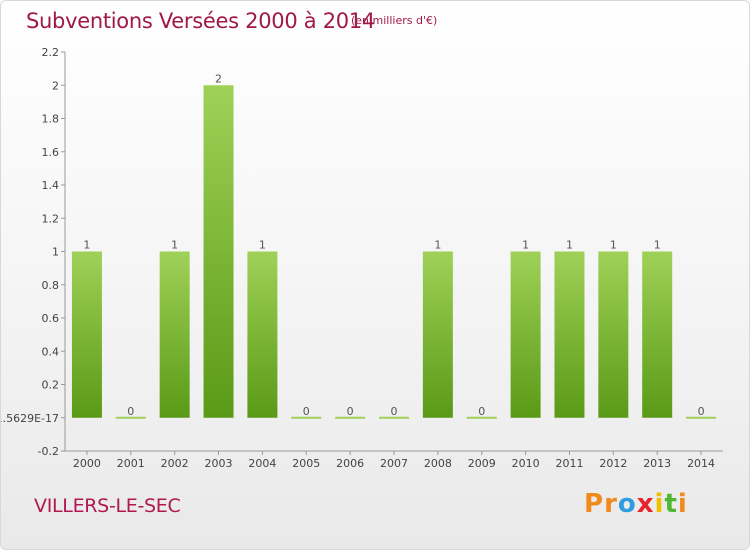 Image resolution: width=750 pixels, height=550 pixels. I want to click on data-label-2005: 0, so click(306, 411).